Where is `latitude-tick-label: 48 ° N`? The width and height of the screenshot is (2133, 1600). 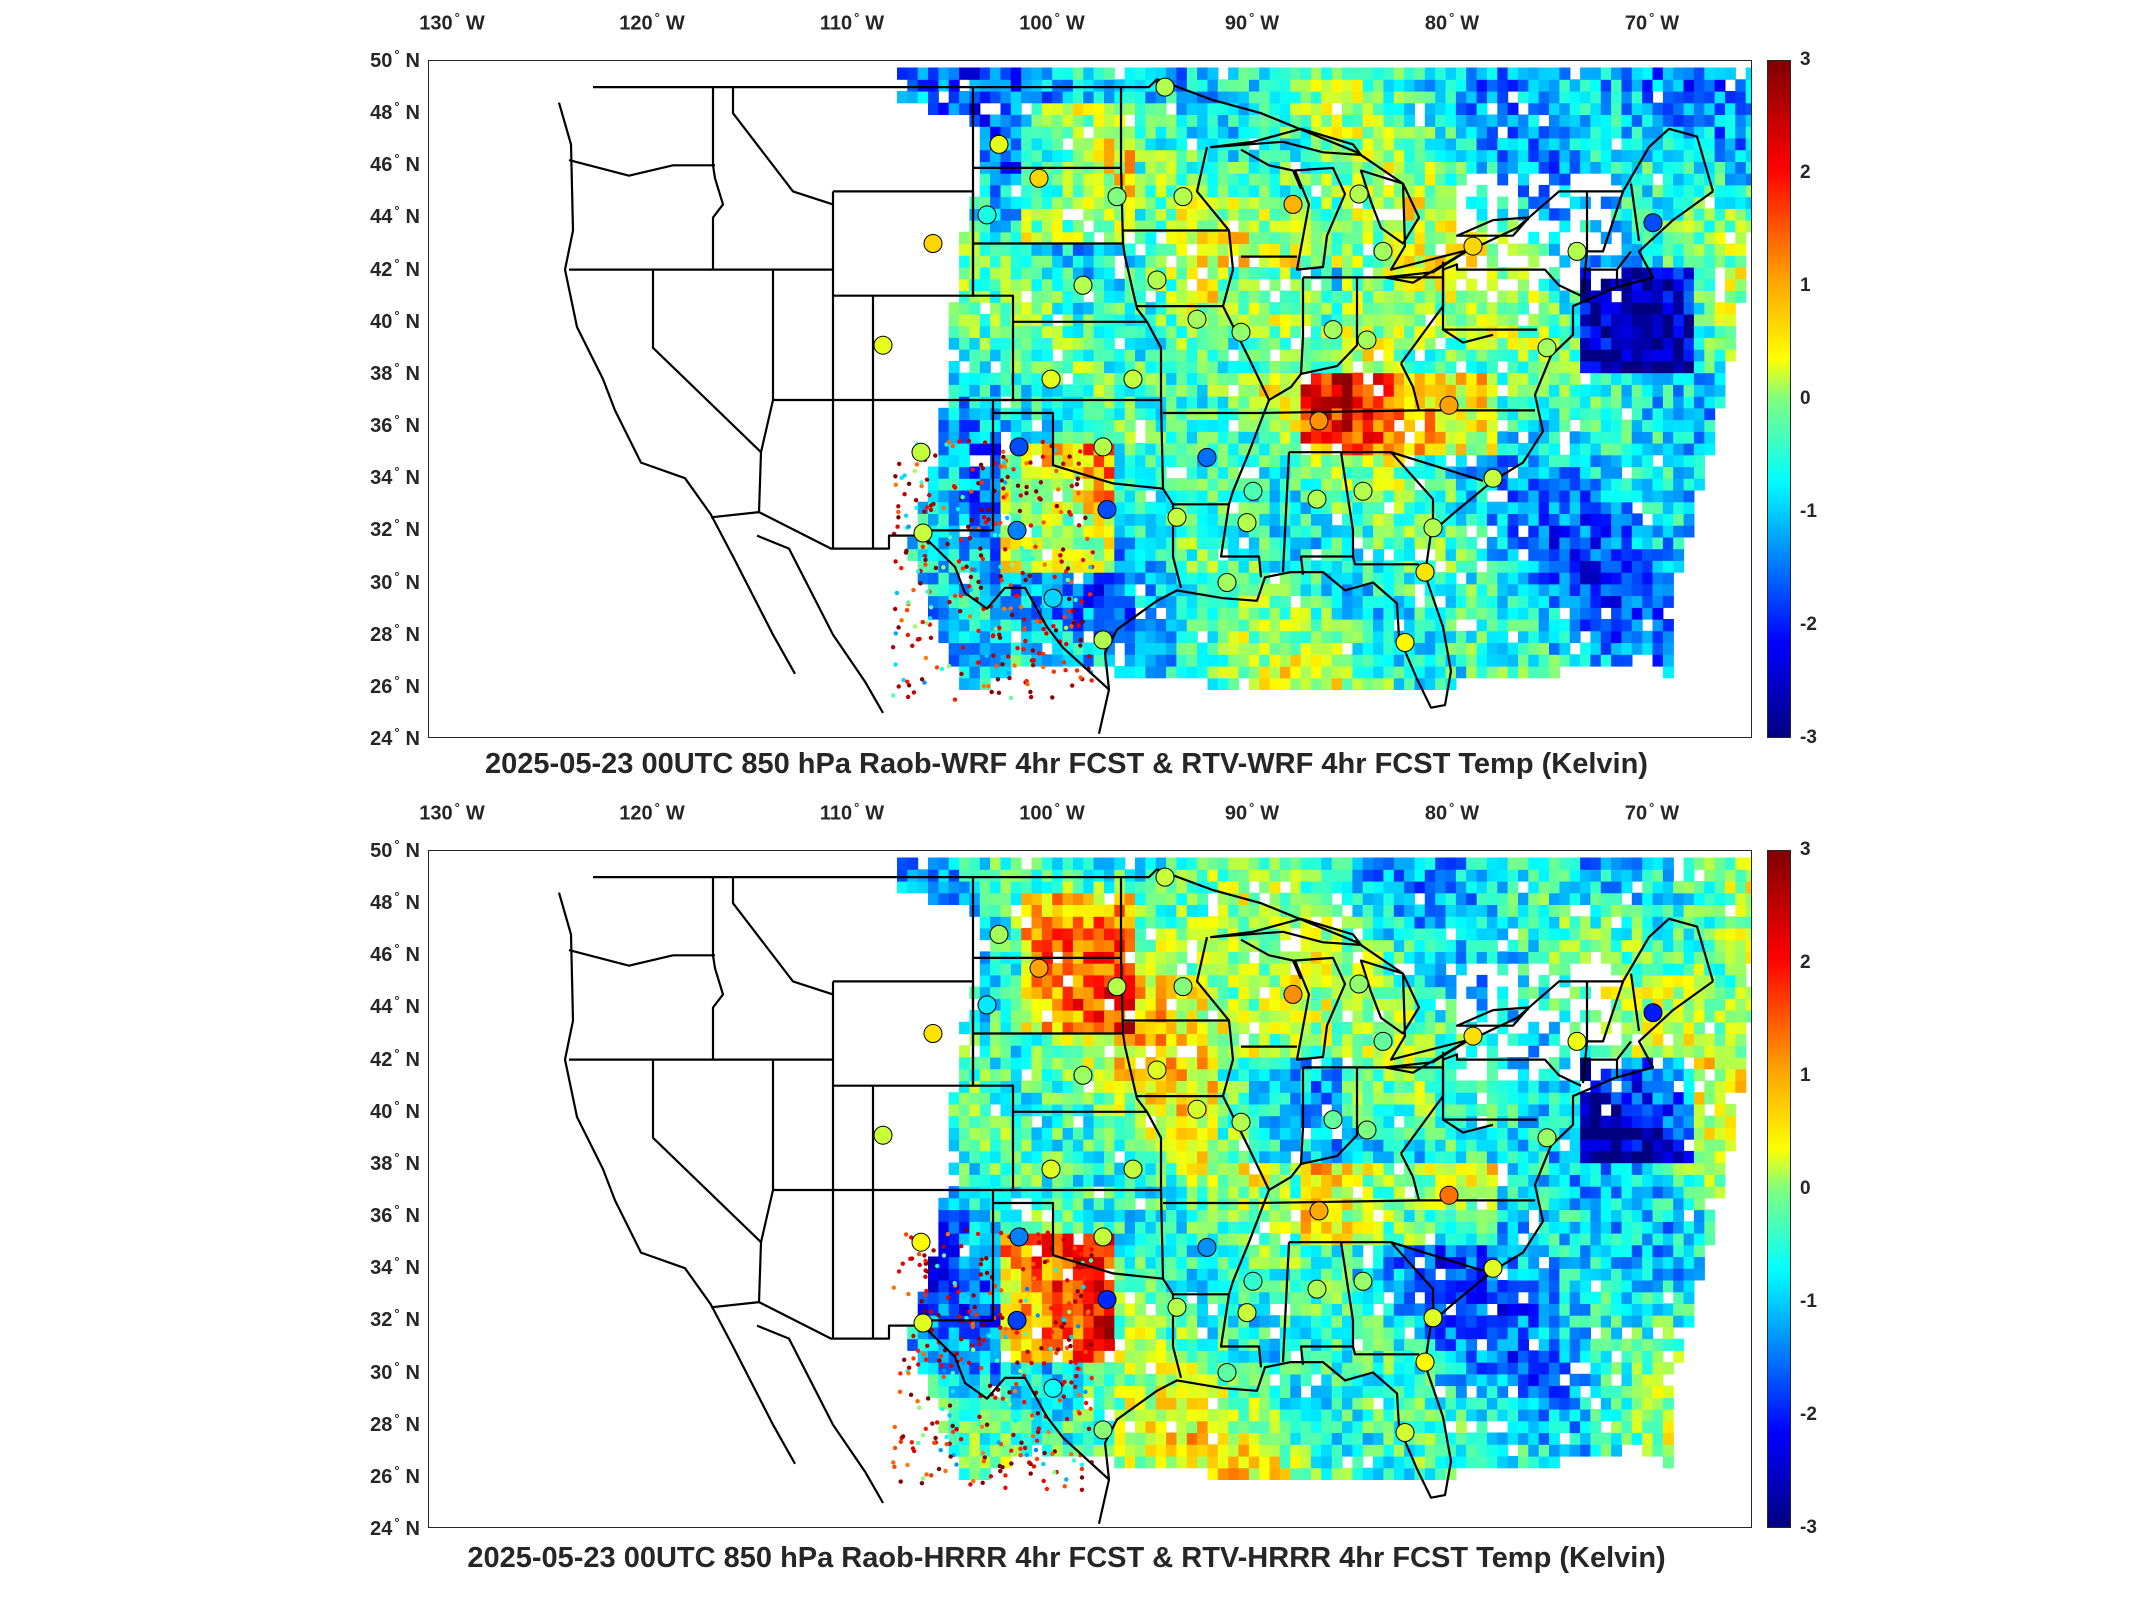 latitude-tick-label: 48 ° N is located at coordinates (390, 112).